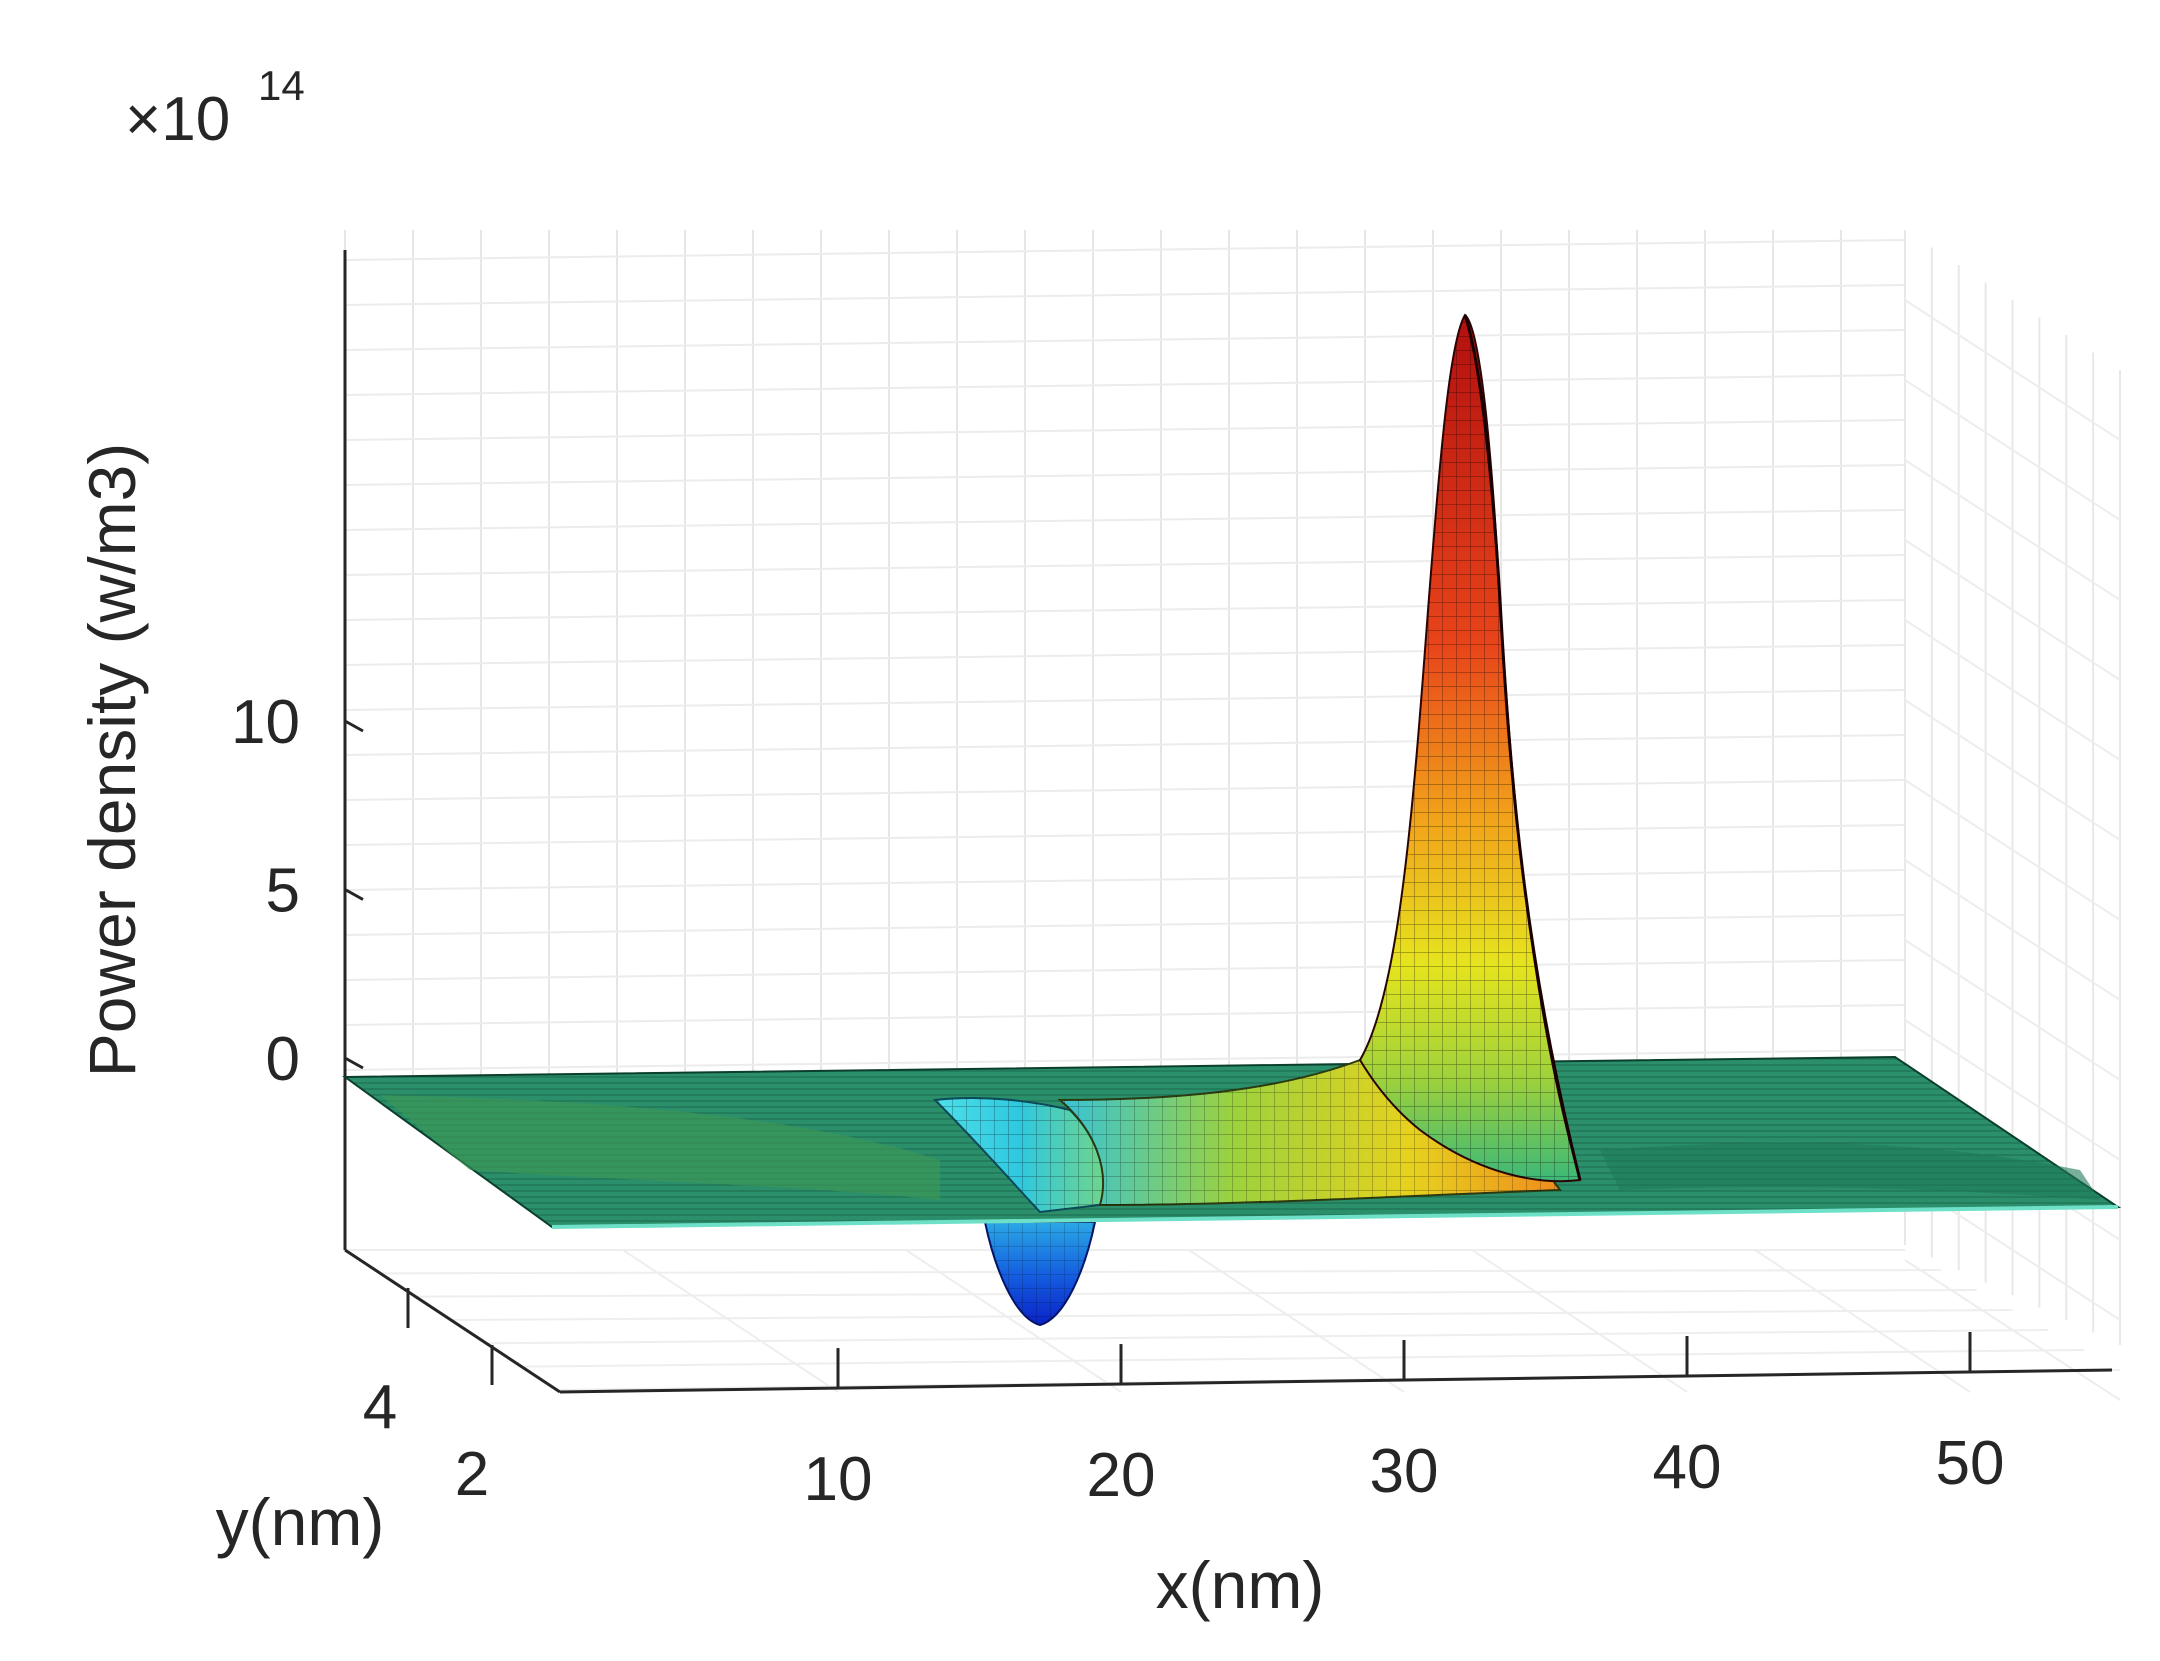 Image resolution: width=2160 pixels, height=1661 pixels. I want to click on y-tick-label: 2, so click(472, 1474).